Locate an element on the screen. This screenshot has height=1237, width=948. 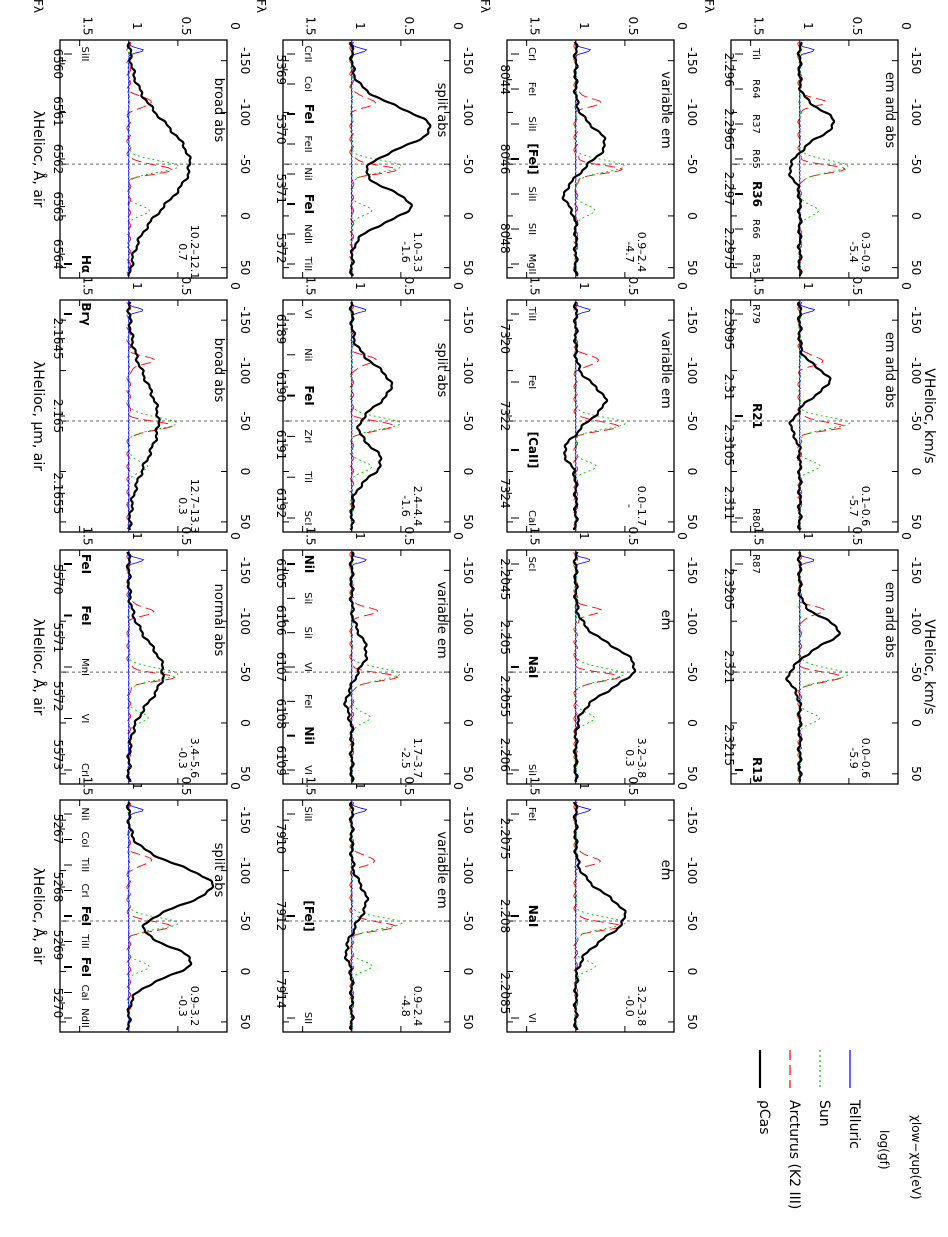
wavelength-tick-label: 2.206 is located at coordinates (505, 755).